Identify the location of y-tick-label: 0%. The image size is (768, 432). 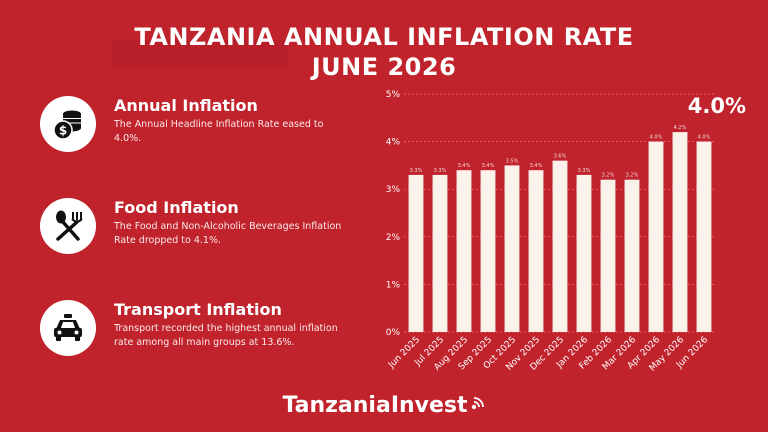
(393, 333).